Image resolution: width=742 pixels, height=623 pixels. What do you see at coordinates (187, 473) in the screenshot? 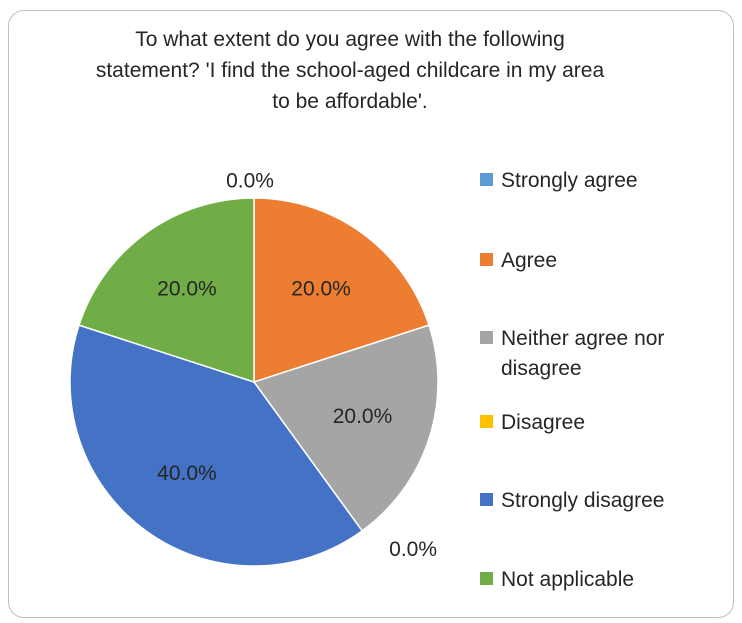
I see `data-label-strongly-disagree: 40.0%` at bounding box center [187, 473].